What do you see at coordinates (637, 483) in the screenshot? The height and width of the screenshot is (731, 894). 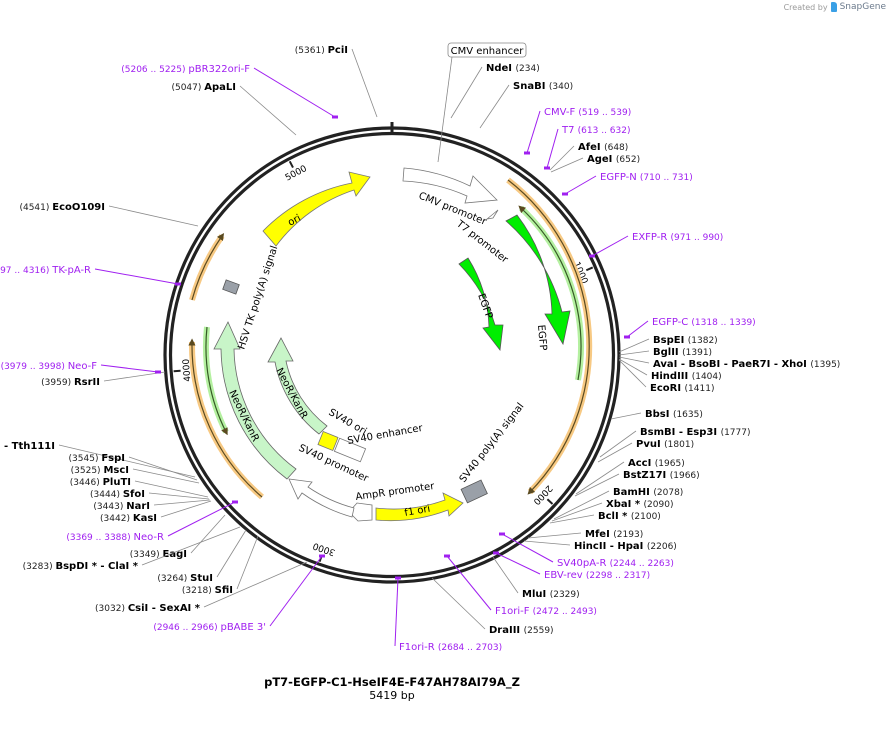 I see `enzyme-site: BstZ17I (1966)` at bounding box center [637, 483].